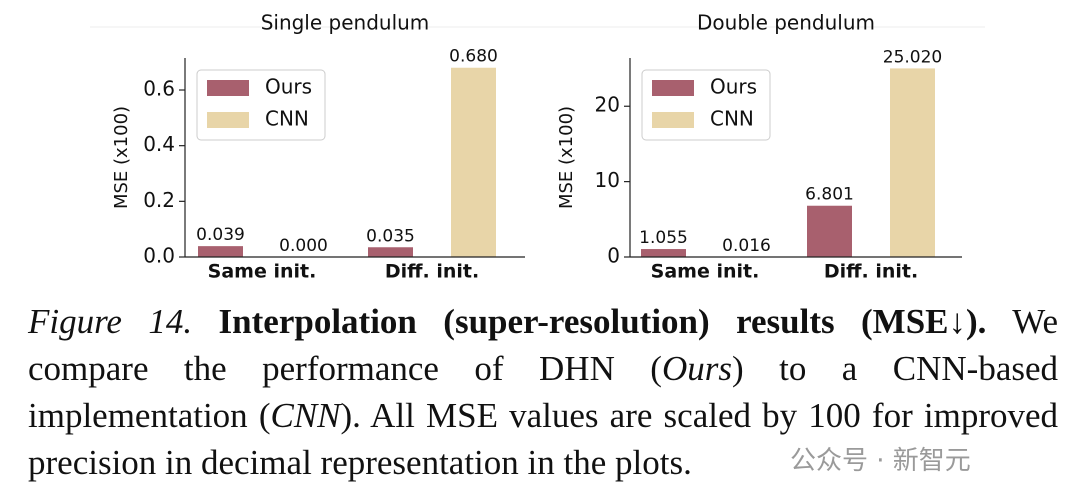 Image resolution: width=1080 pixels, height=500 pixels. I want to click on y-tick-label: 0.4, so click(159, 144).